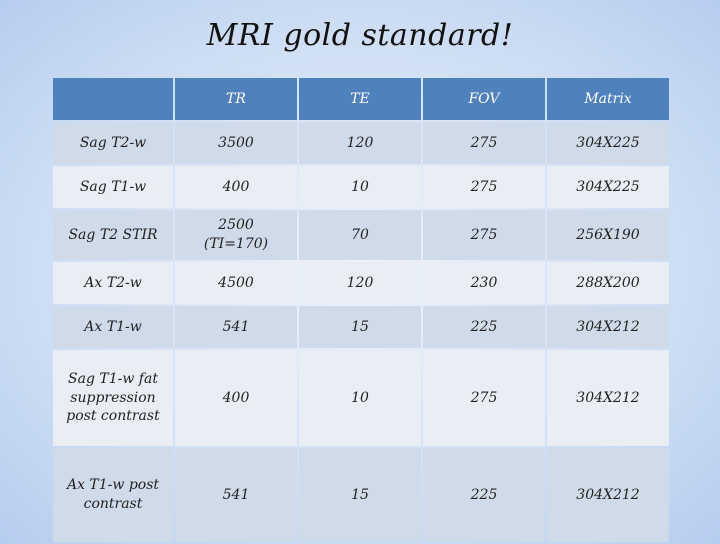 This screenshot has width=720, height=544. I want to click on row-label: Ax T2-w, so click(113, 283).